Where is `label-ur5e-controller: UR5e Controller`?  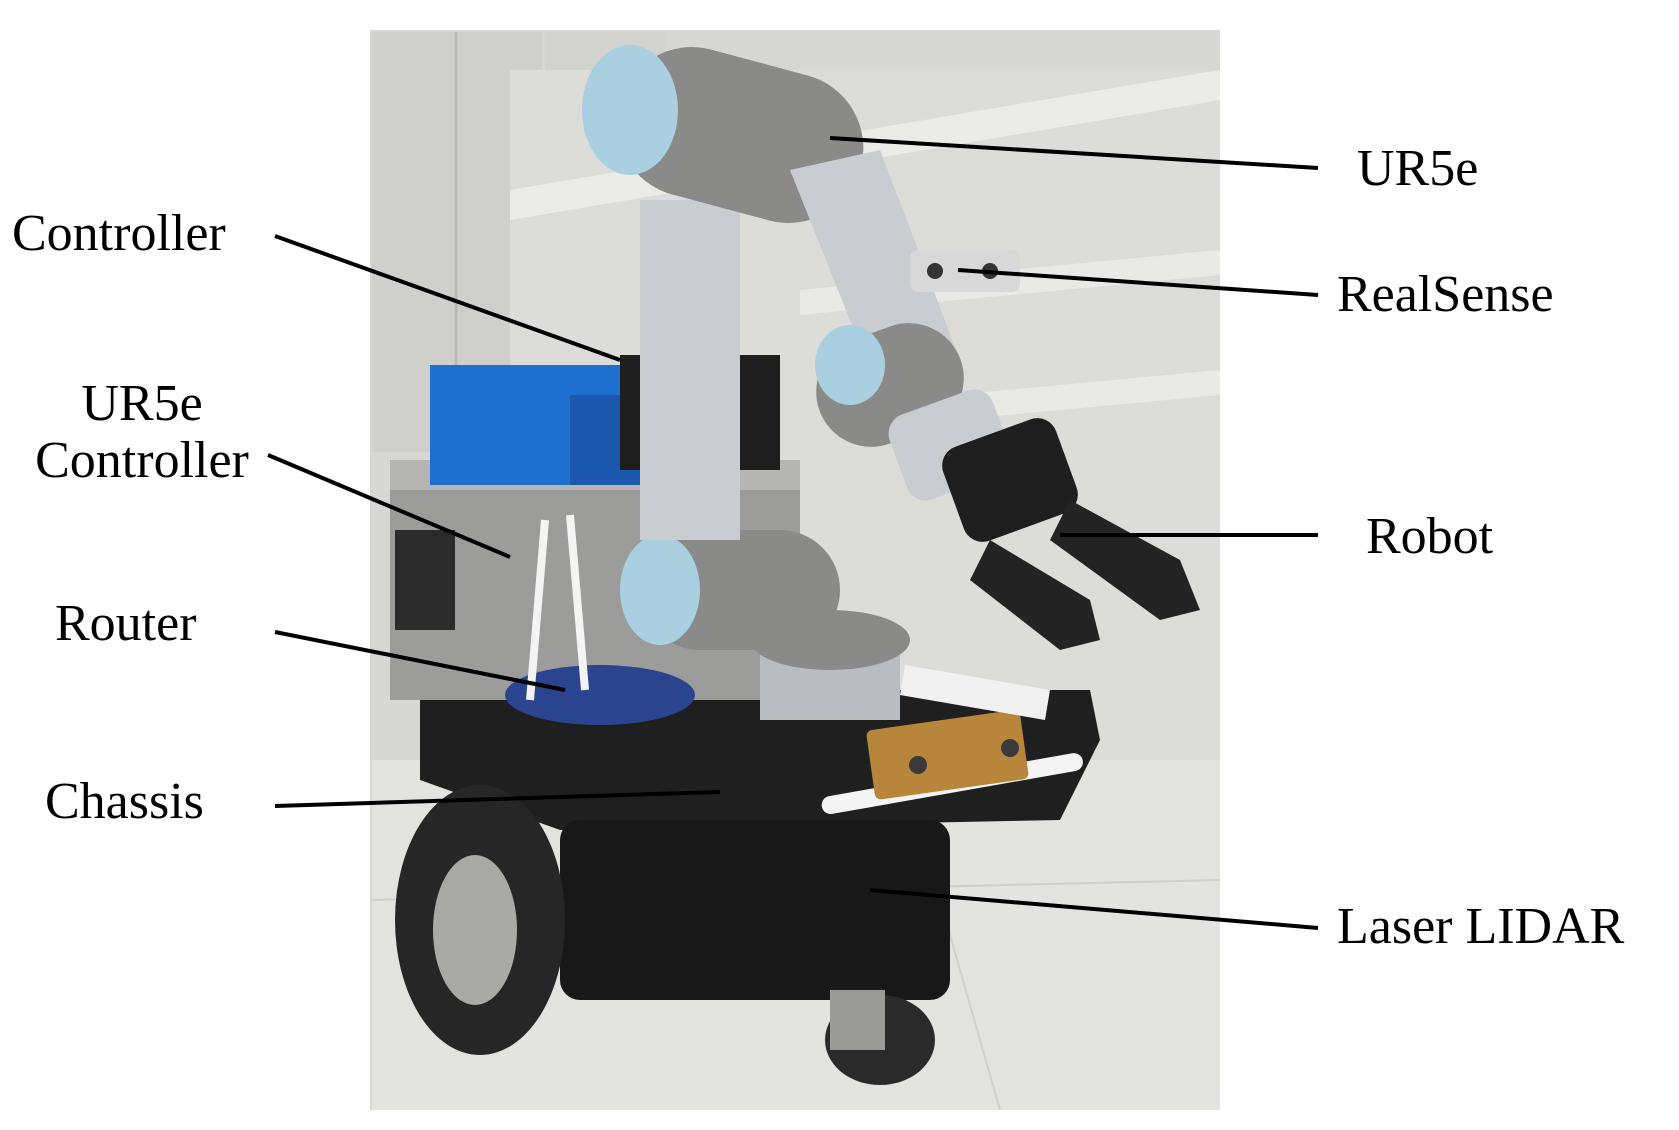 label-ur5e-controller: UR5e Controller is located at coordinates (142, 432).